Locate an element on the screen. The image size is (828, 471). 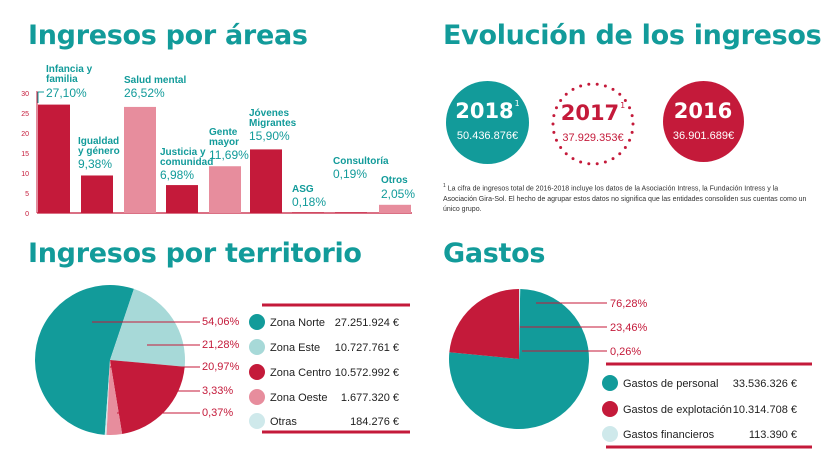
bar-value-label: 2,05% is located at coordinates (398, 194).